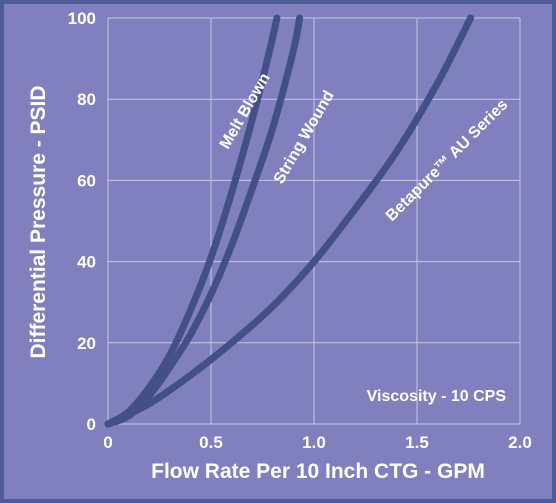 The image size is (556, 503). What do you see at coordinates (38, 221) in the screenshot?
I see `y-axis-title: Differential Pressure - PSID` at bounding box center [38, 221].